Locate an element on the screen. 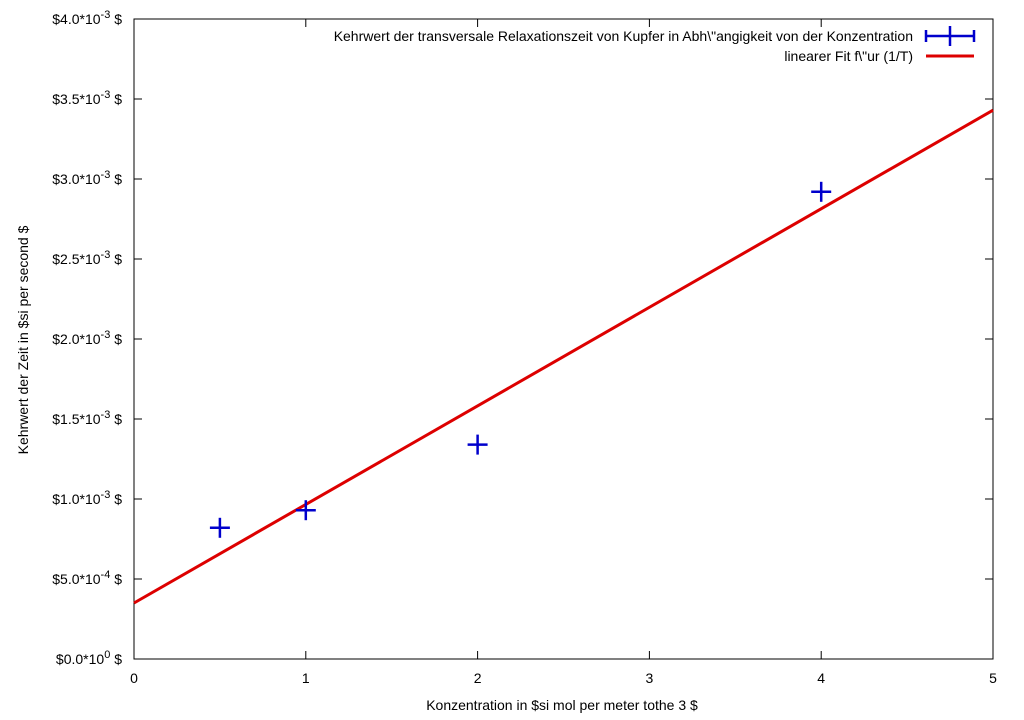 This screenshot has width=1024, height=720. y-tick-label-base: $3.0*10 is located at coordinates (76, 179).